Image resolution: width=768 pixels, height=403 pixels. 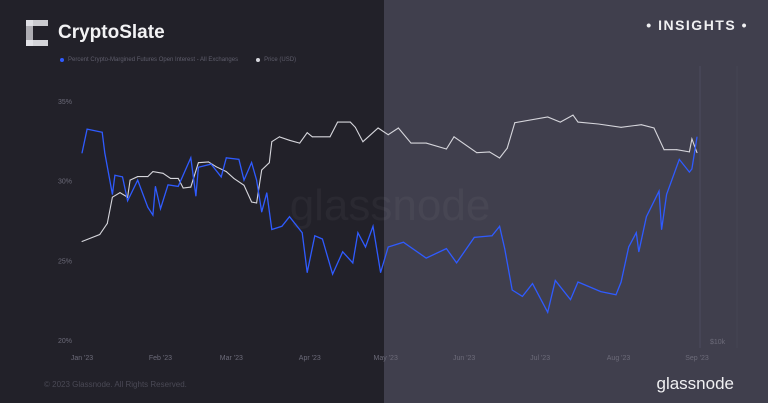 What do you see at coordinates (619, 358) in the screenshot?
I see `x-tick-label: Aug '23` at bounding box center [619, 358].